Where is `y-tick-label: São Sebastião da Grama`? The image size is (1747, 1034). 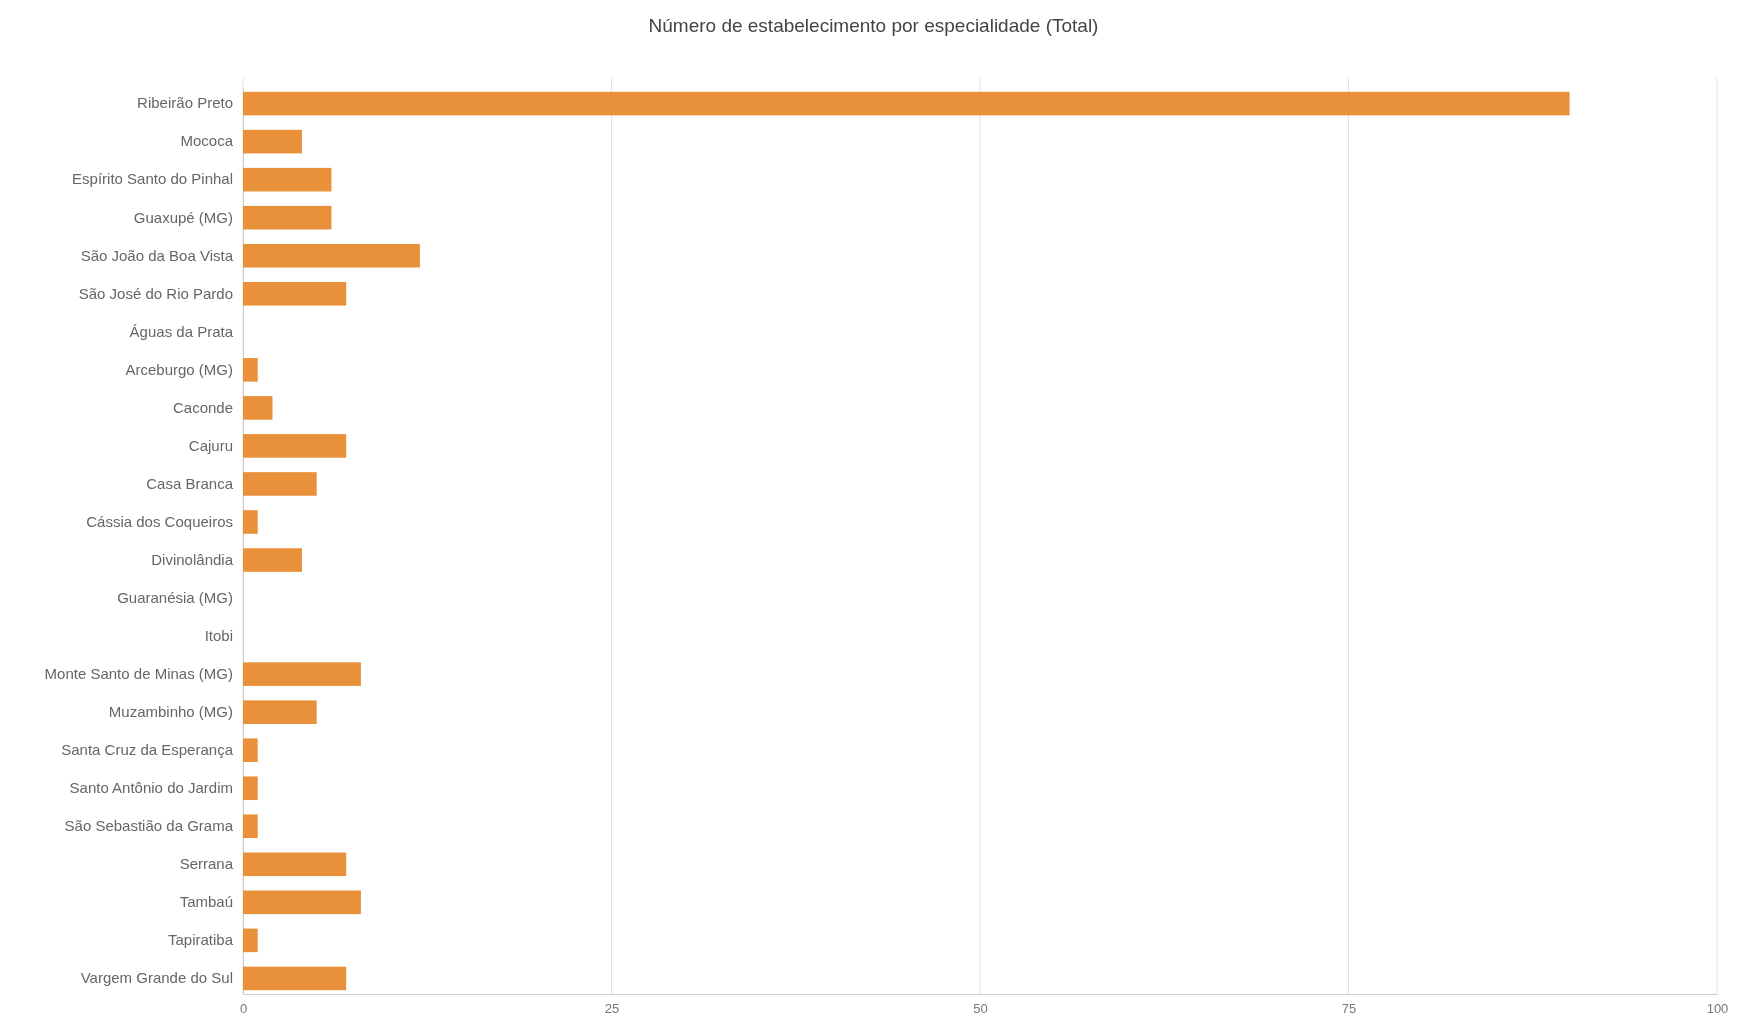 y-tick-label: São Sebastião da Grama is located at coordinates (149, 826).